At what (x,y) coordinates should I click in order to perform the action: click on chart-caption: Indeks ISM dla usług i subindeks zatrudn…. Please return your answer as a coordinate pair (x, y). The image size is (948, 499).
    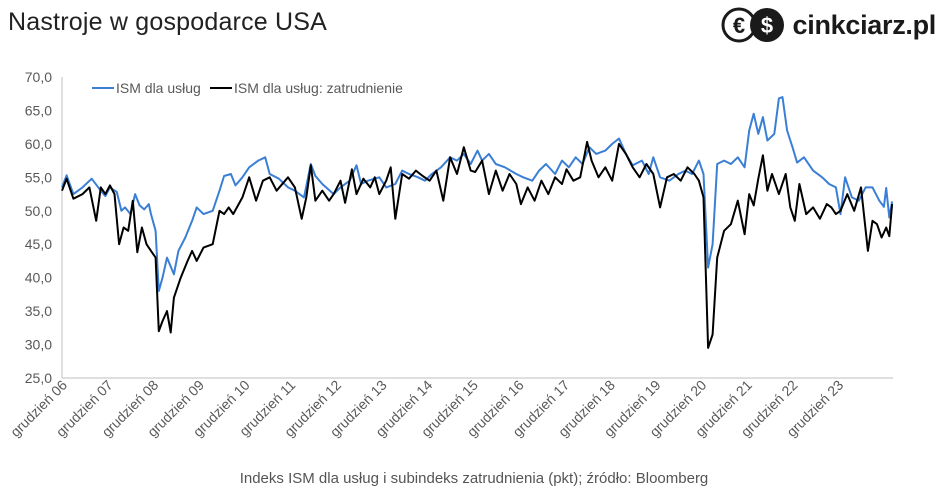
    Looking at the image, I should click on (474, 478).